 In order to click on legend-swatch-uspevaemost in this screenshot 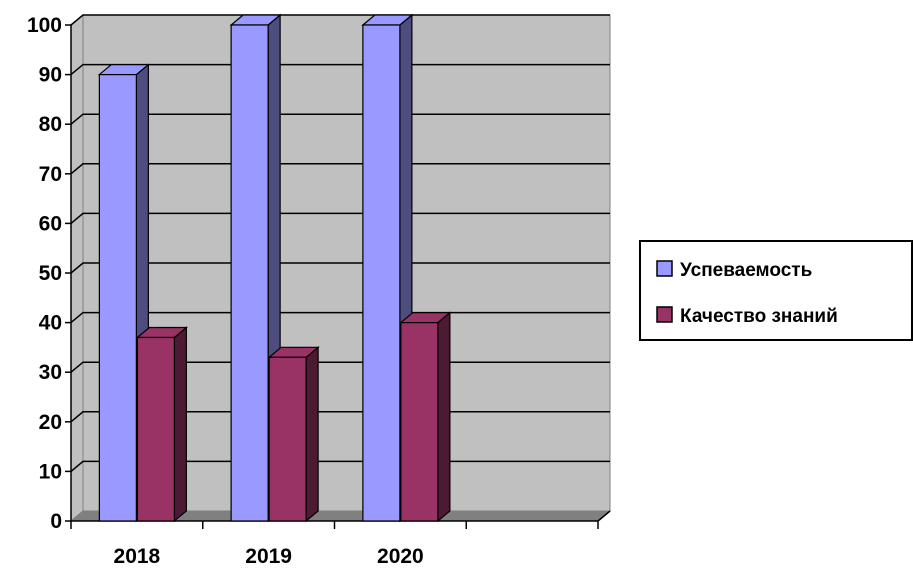, I will do `click(664, 268)`.